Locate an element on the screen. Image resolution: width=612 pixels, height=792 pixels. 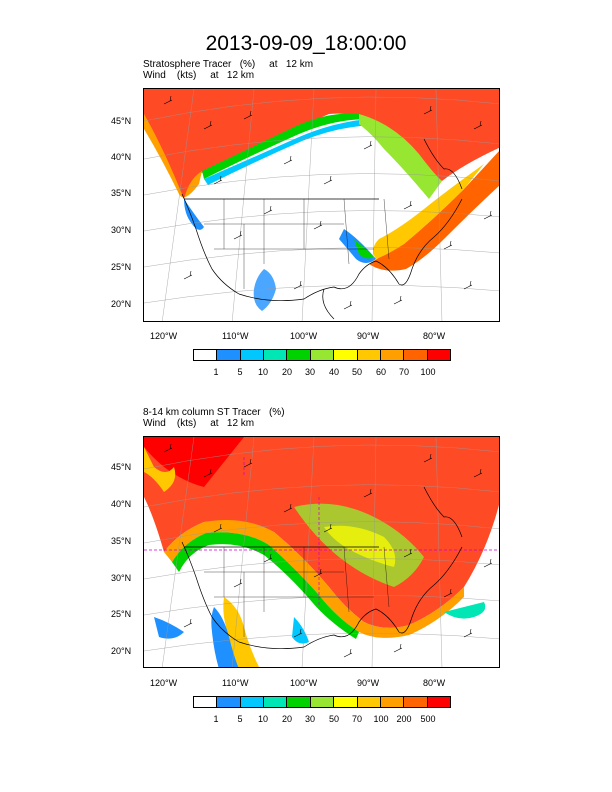
top-lon-label: 110°W is located at coordinates (235, 336).